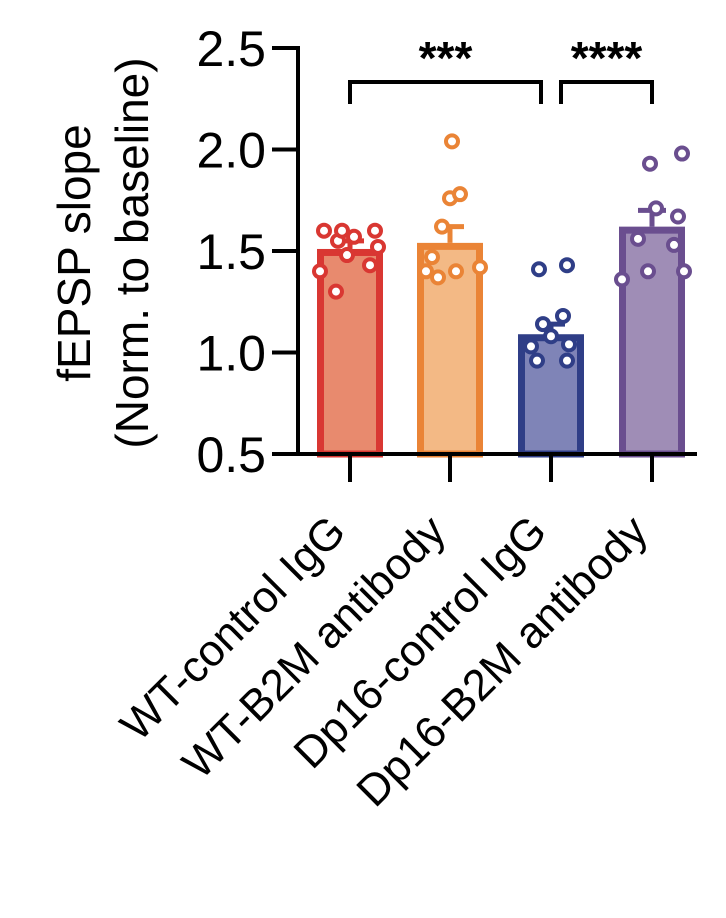 The image size is (726, 918). I want to click on y-tick-label-4: 2.0, so click(231, 151).